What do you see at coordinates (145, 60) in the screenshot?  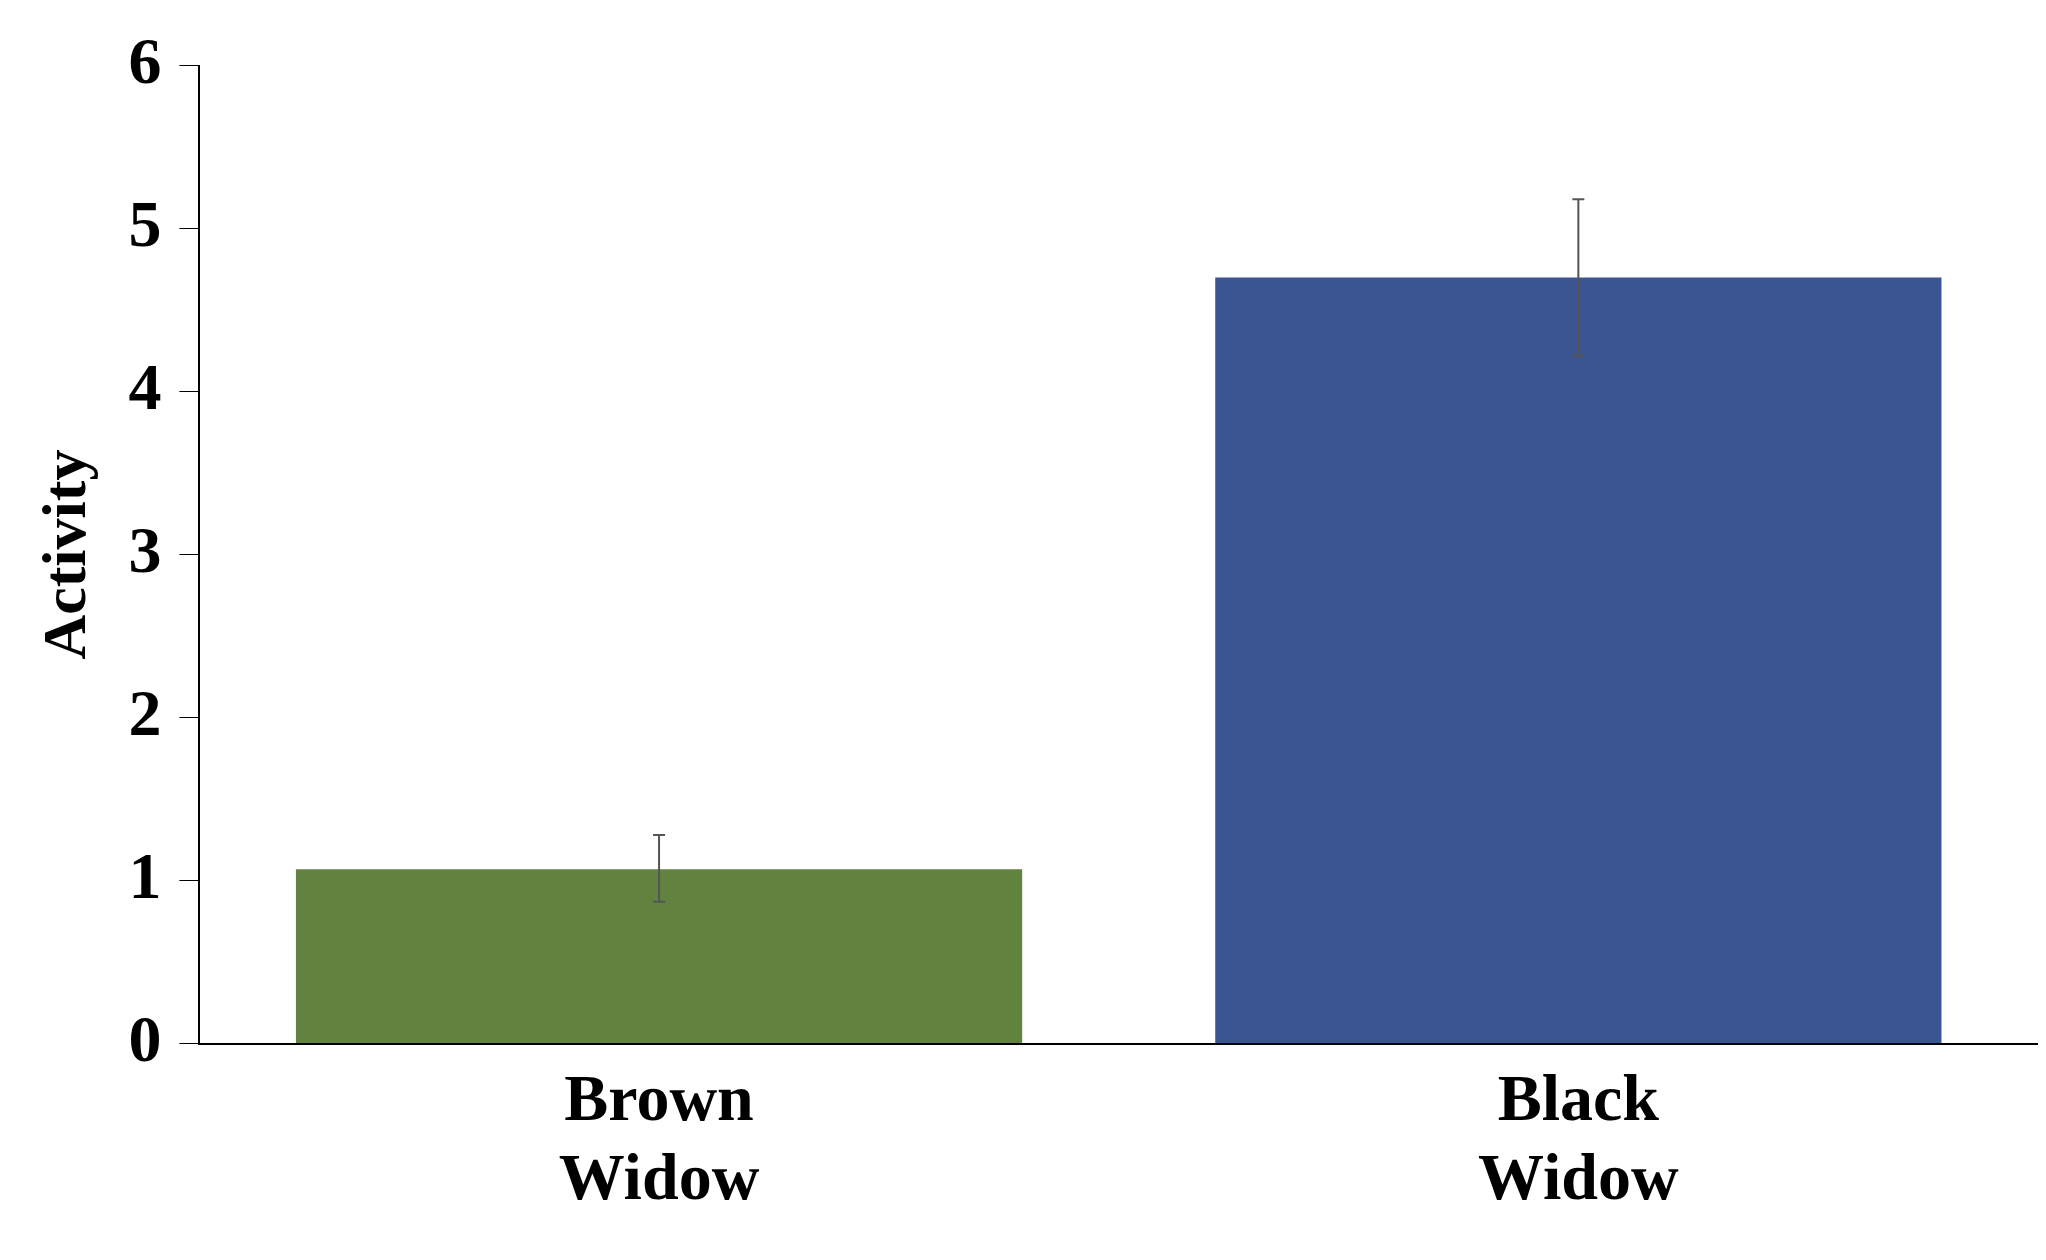 I see `y-tick-label: 6` at bounding box center [145, 60].